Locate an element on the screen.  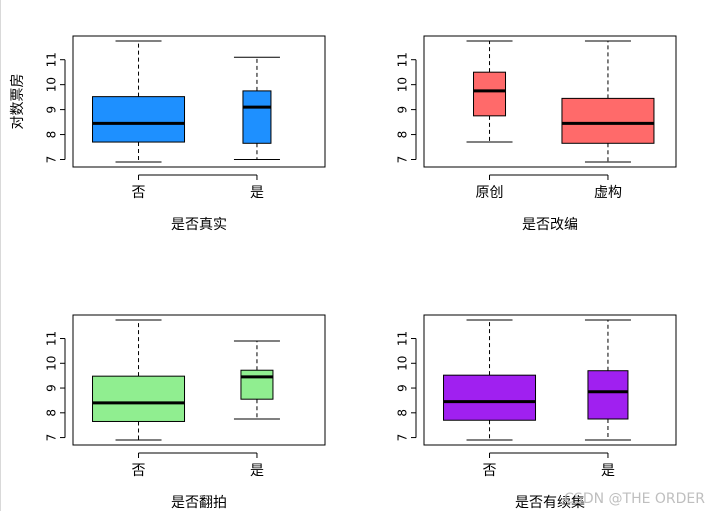
panel-3-y-tick-label-8: 8 is located at coordinates (52, 413).